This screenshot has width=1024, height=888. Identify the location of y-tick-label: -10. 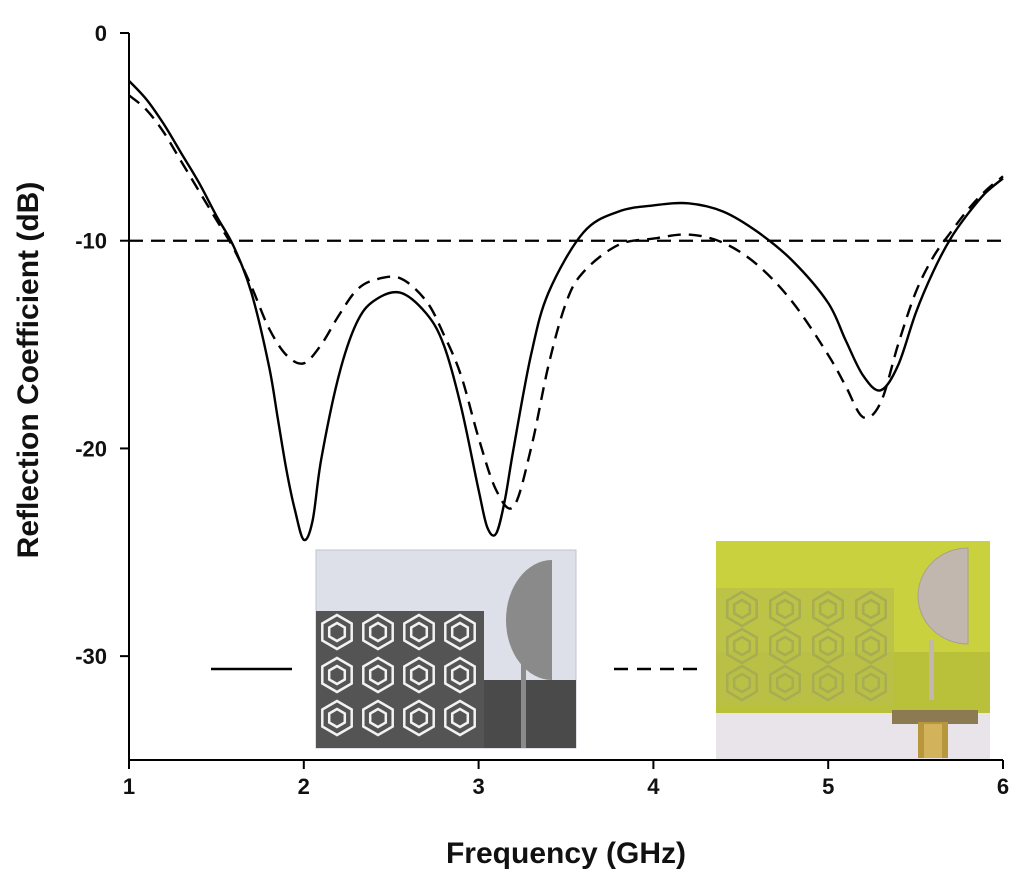
(91, 241).